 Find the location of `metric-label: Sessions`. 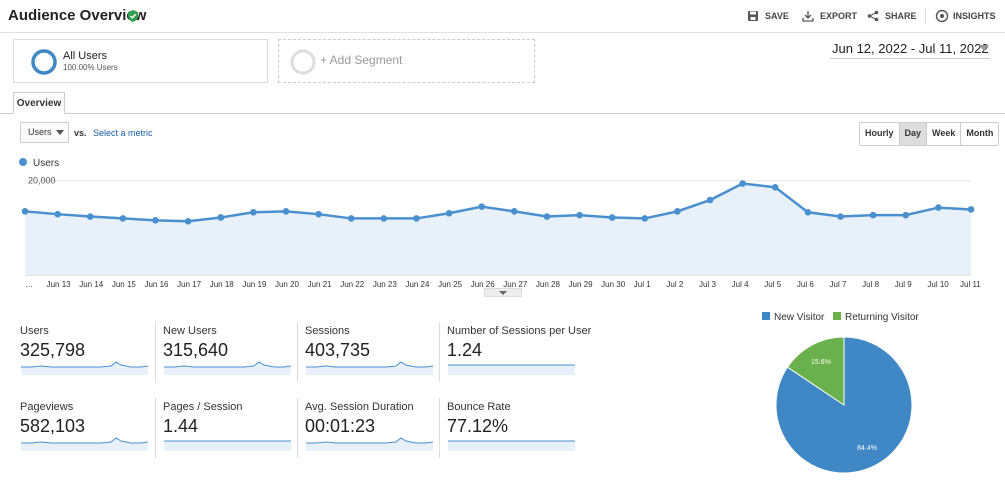

metric-label: Sessions is located at coordinates (327, 331).